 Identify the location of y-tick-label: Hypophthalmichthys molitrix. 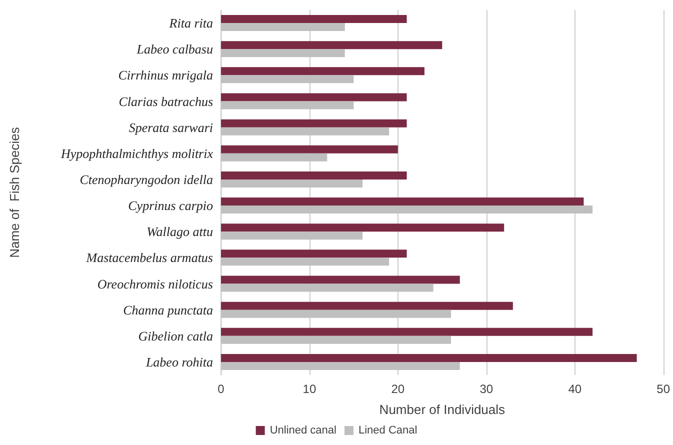
(137, 153).